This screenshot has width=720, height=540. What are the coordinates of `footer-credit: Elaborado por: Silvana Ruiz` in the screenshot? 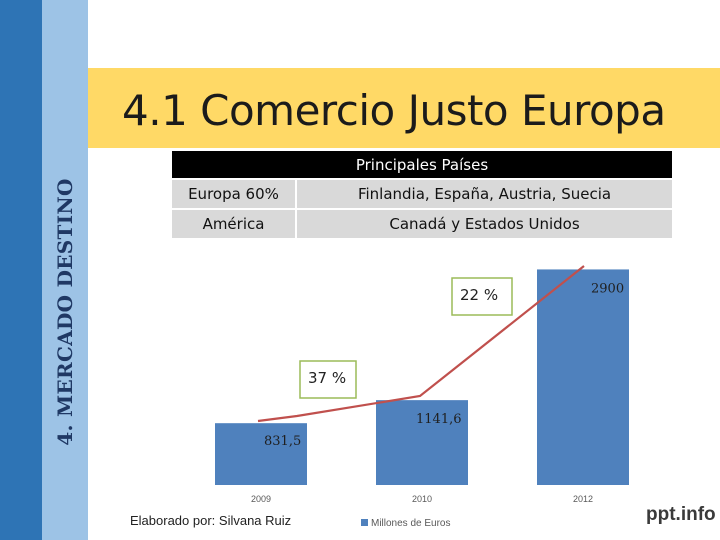 It's located at (211, 520).